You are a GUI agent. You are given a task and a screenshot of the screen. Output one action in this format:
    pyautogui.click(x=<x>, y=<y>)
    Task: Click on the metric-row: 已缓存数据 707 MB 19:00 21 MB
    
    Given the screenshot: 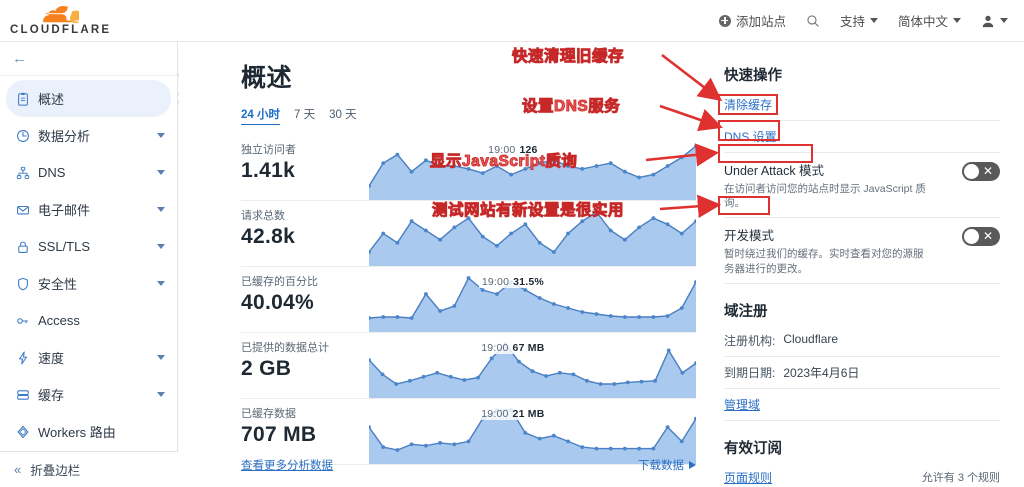 What is the action you would take?
    pyautogui.click(x=468, y=432)
    